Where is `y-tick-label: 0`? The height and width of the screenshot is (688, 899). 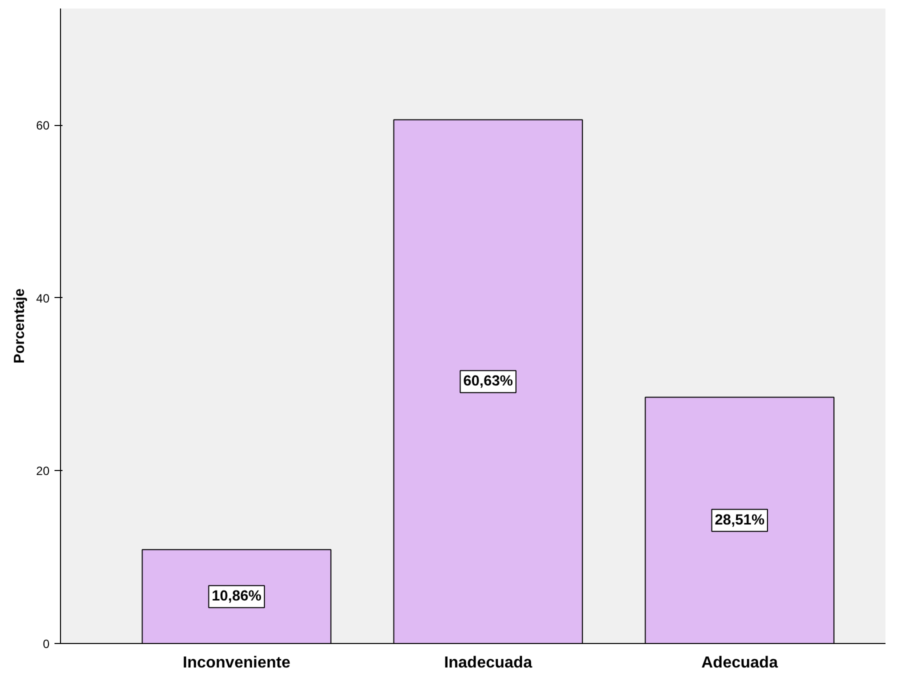 y-tick-label: 0 is located at coordinates (46, 644).